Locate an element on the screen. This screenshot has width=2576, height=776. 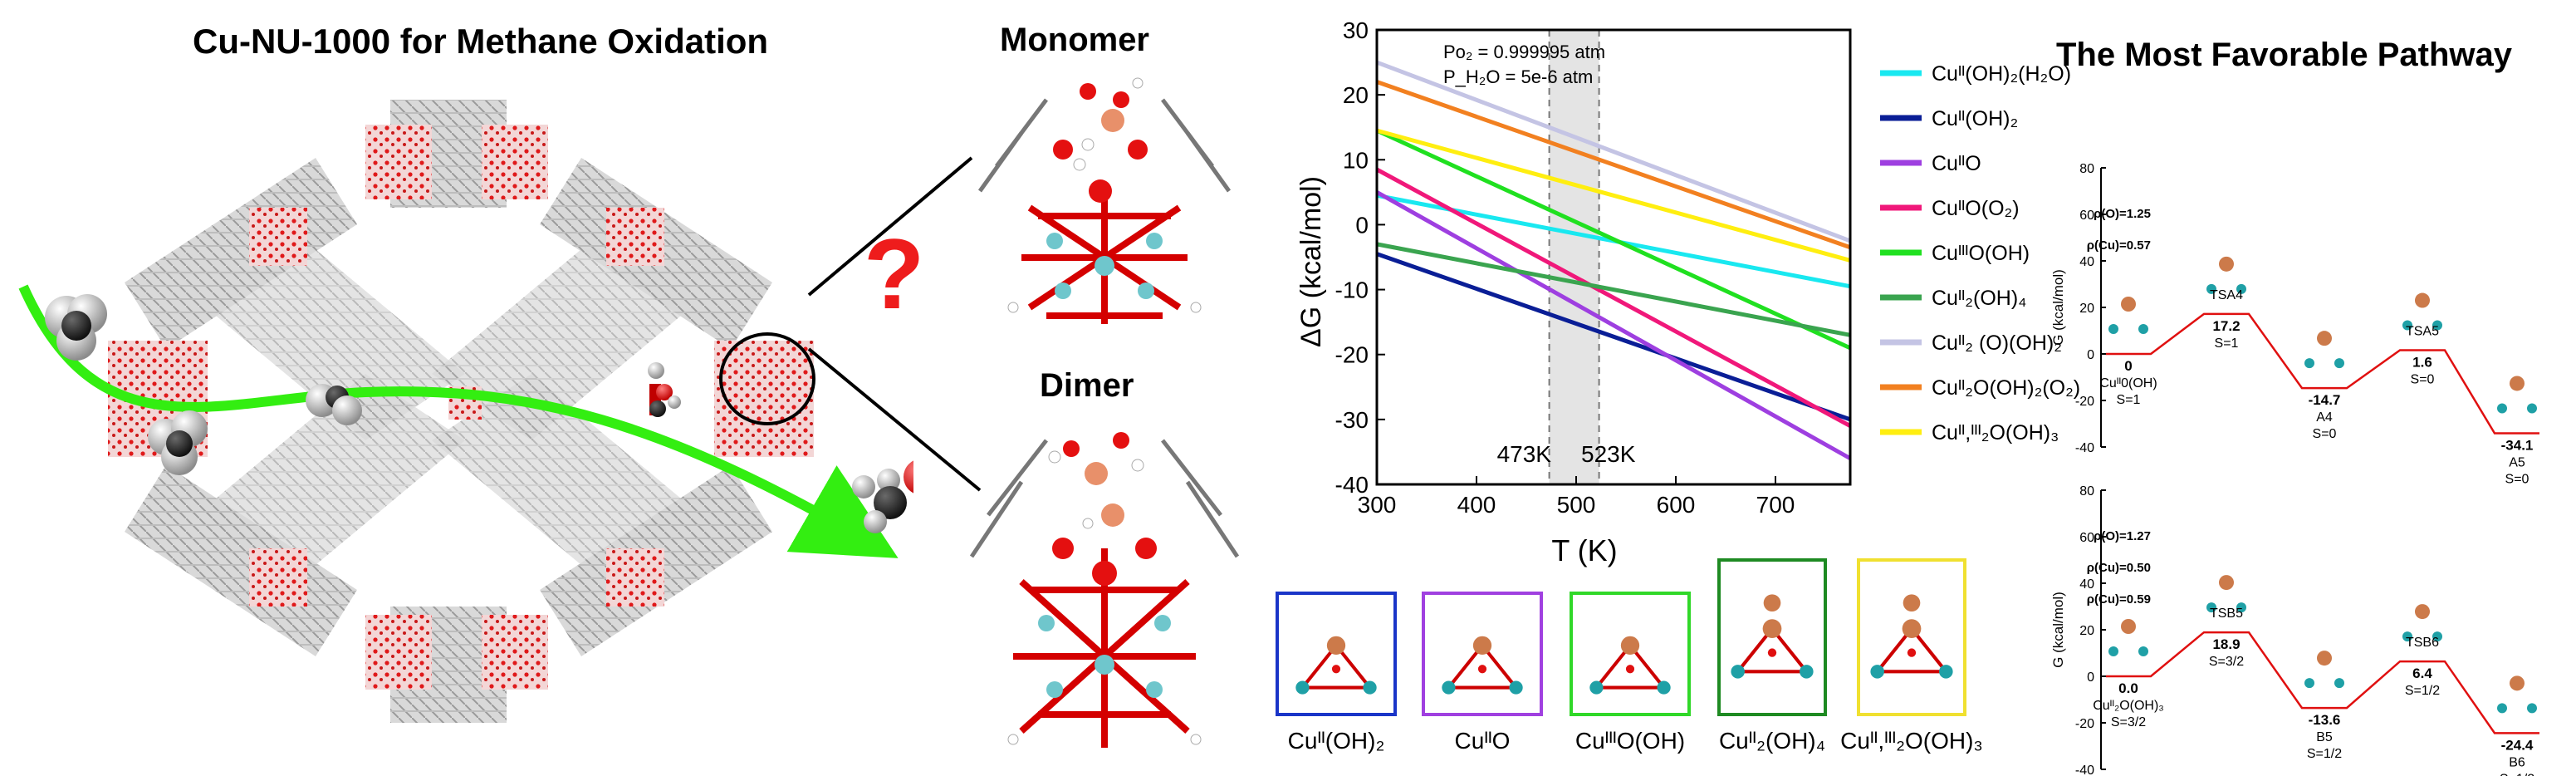
y-tick-label: 0 is located at coordinates (1362, 225).